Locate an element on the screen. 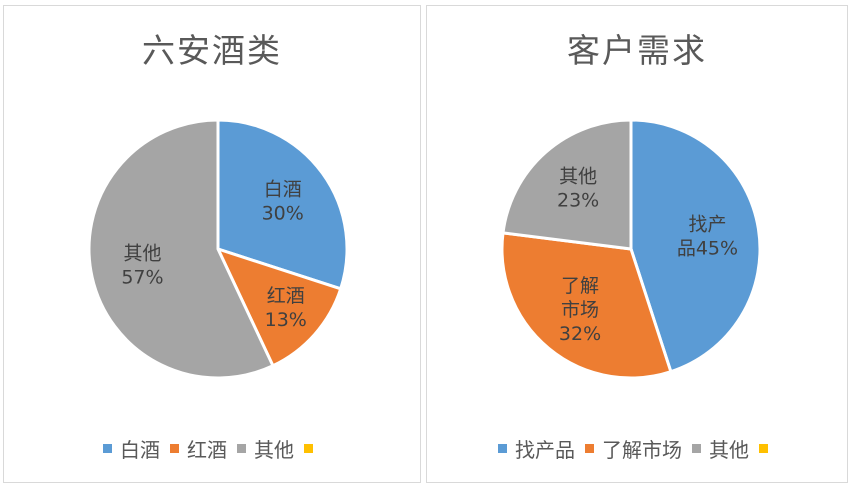  legend-label: 红酒 is located at coordinates (207, 450).